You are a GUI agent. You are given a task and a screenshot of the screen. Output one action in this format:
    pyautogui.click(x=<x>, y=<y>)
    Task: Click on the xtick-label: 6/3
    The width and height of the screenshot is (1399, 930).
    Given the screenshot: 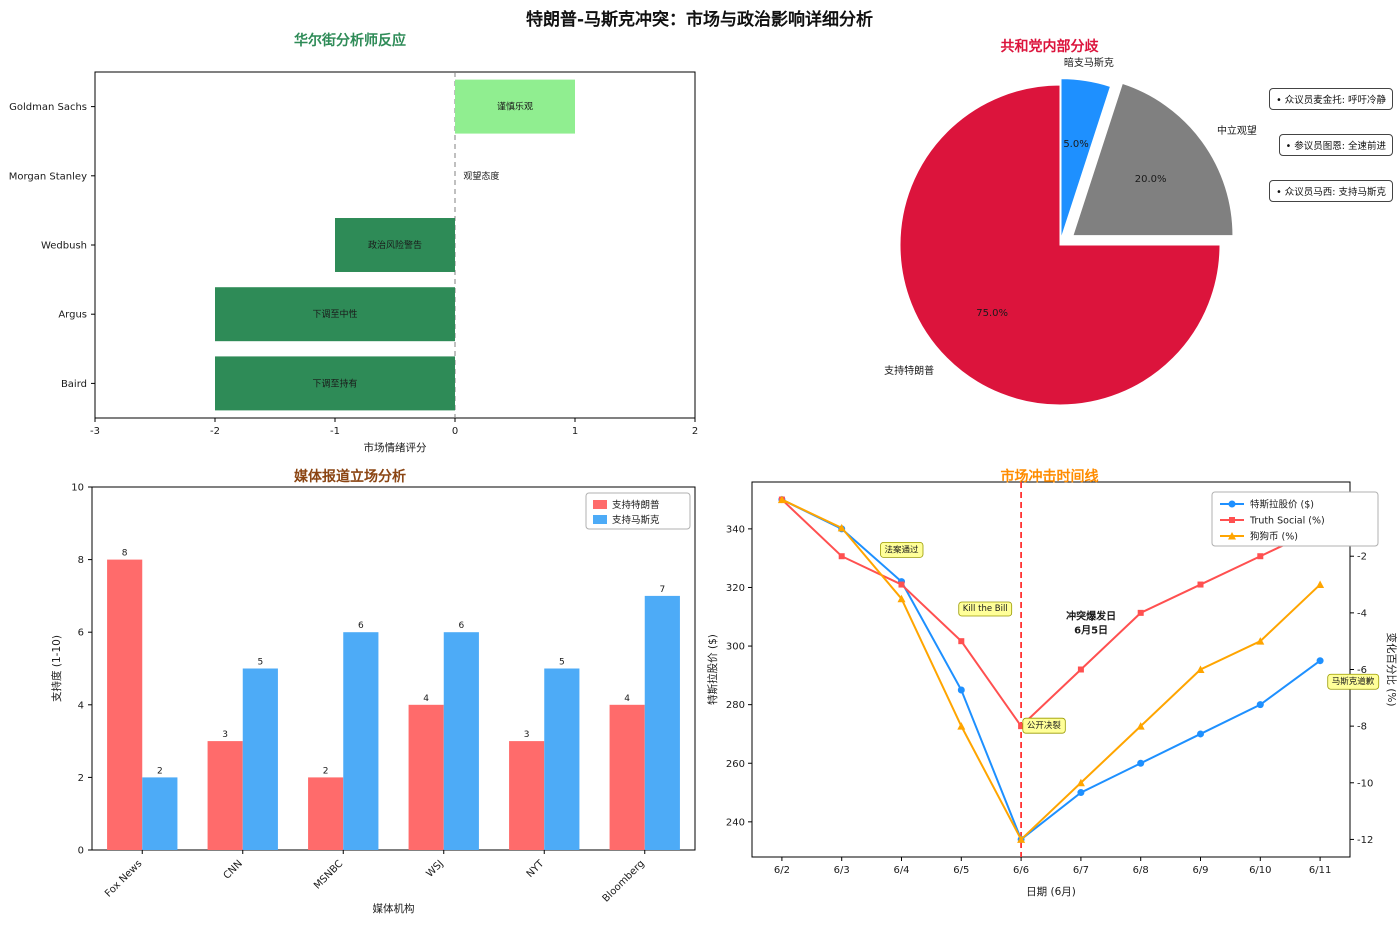 What is the action you would take?
    pyautogui.click(x=842, y=870)
    